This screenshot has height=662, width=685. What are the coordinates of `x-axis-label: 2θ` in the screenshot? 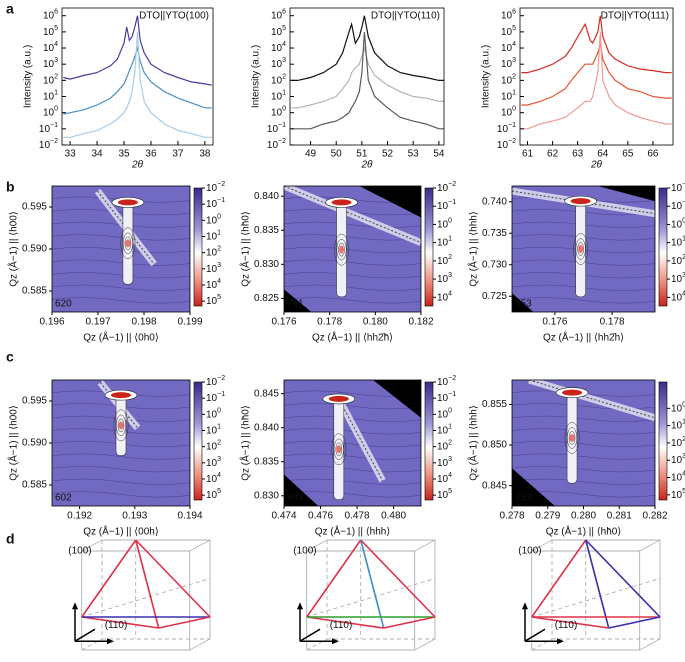 It's located at (137, 165).